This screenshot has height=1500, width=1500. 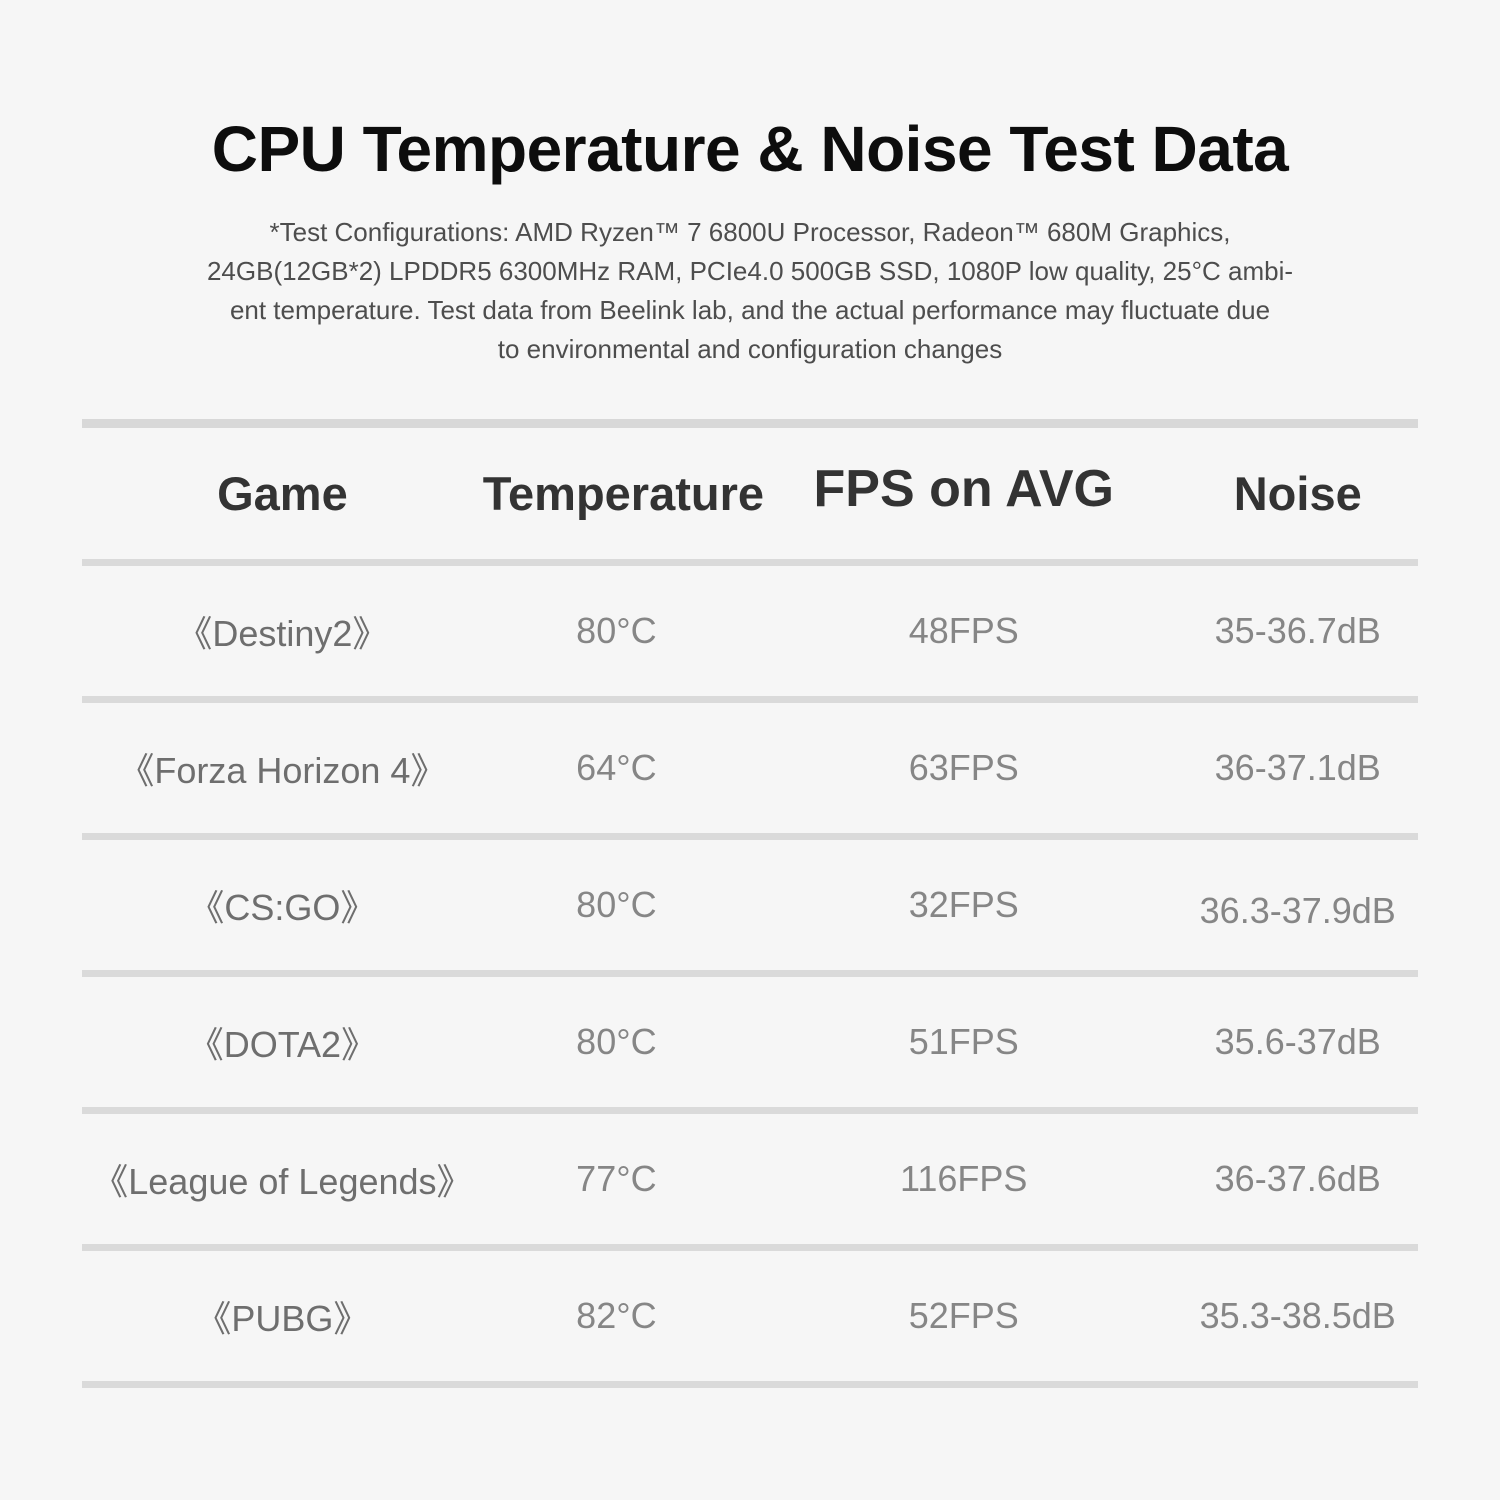 What do you see at coordinates (1297, 767) in the screenshot?
I see `noise-cell: 36-37.1dB` at bounding box center [1297, 767].